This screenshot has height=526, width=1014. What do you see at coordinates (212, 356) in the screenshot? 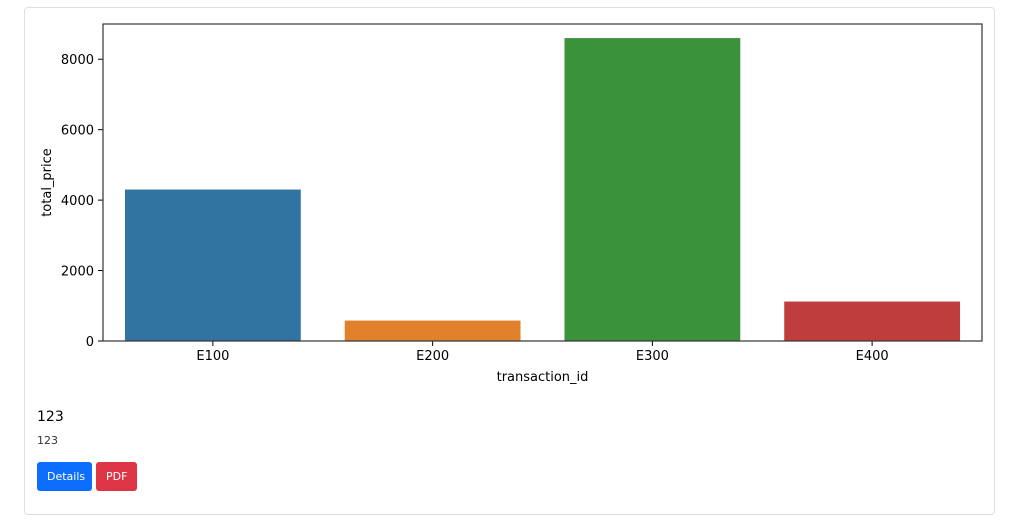
I see `x-tick-label: E100` at bounding box center [212, 356].